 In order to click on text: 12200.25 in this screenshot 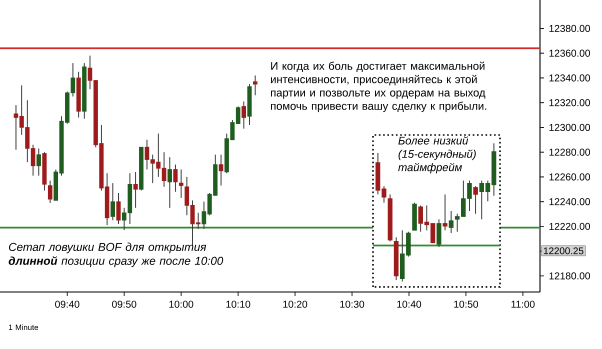, I will do `click(564, 250)`.